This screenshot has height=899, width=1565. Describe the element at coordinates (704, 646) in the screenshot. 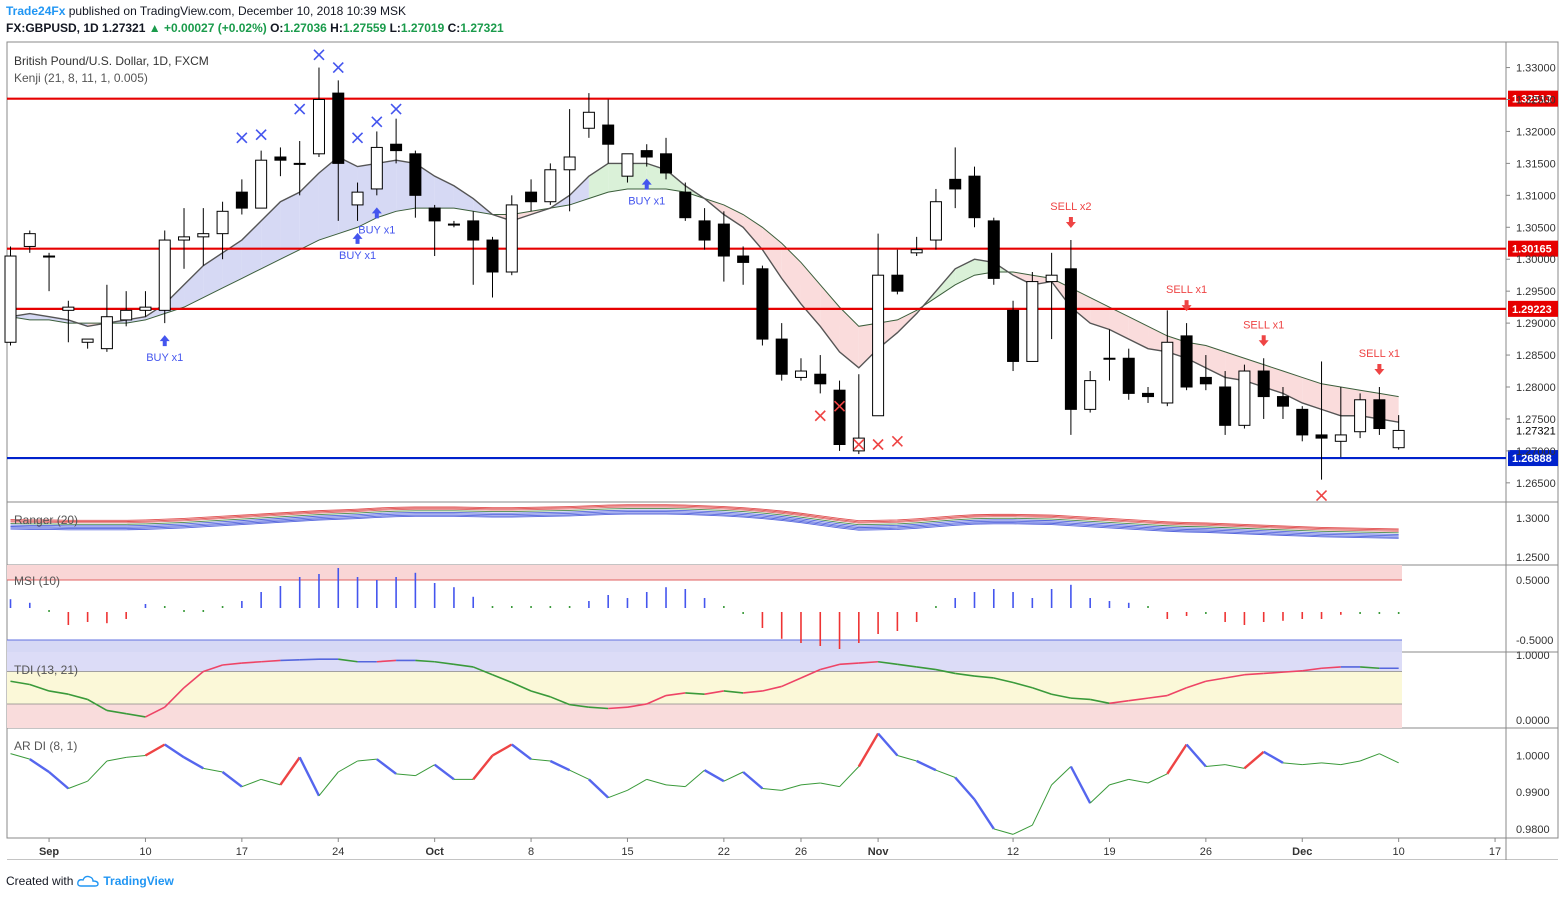

I see `msi-lower-zone` at that location.